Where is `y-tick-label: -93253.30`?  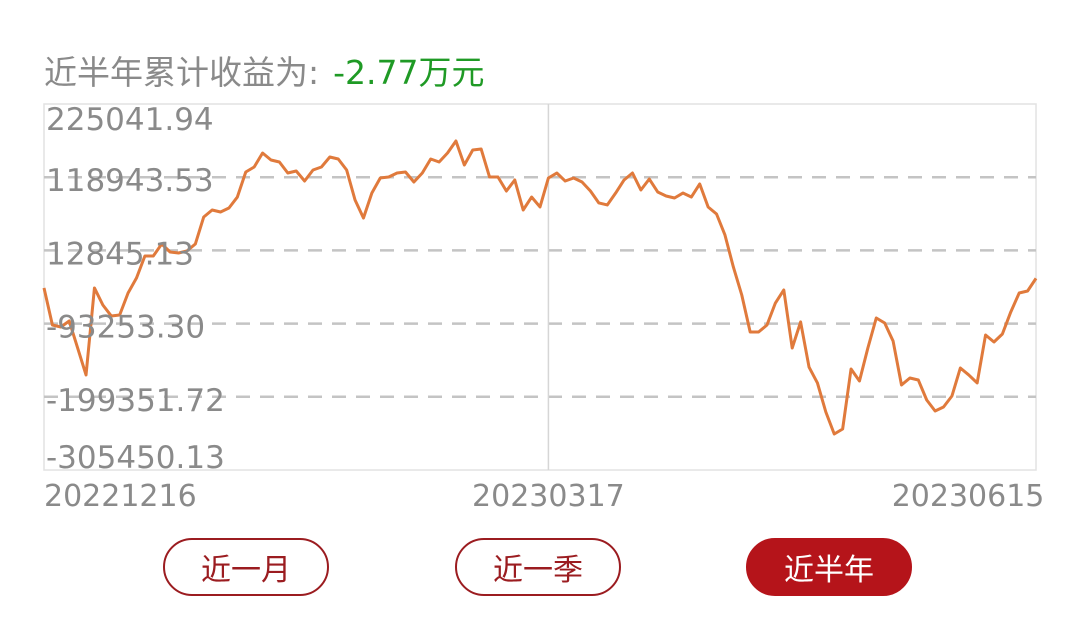
y-tick-label: -93253.30 is located at coordinates (125, 328).